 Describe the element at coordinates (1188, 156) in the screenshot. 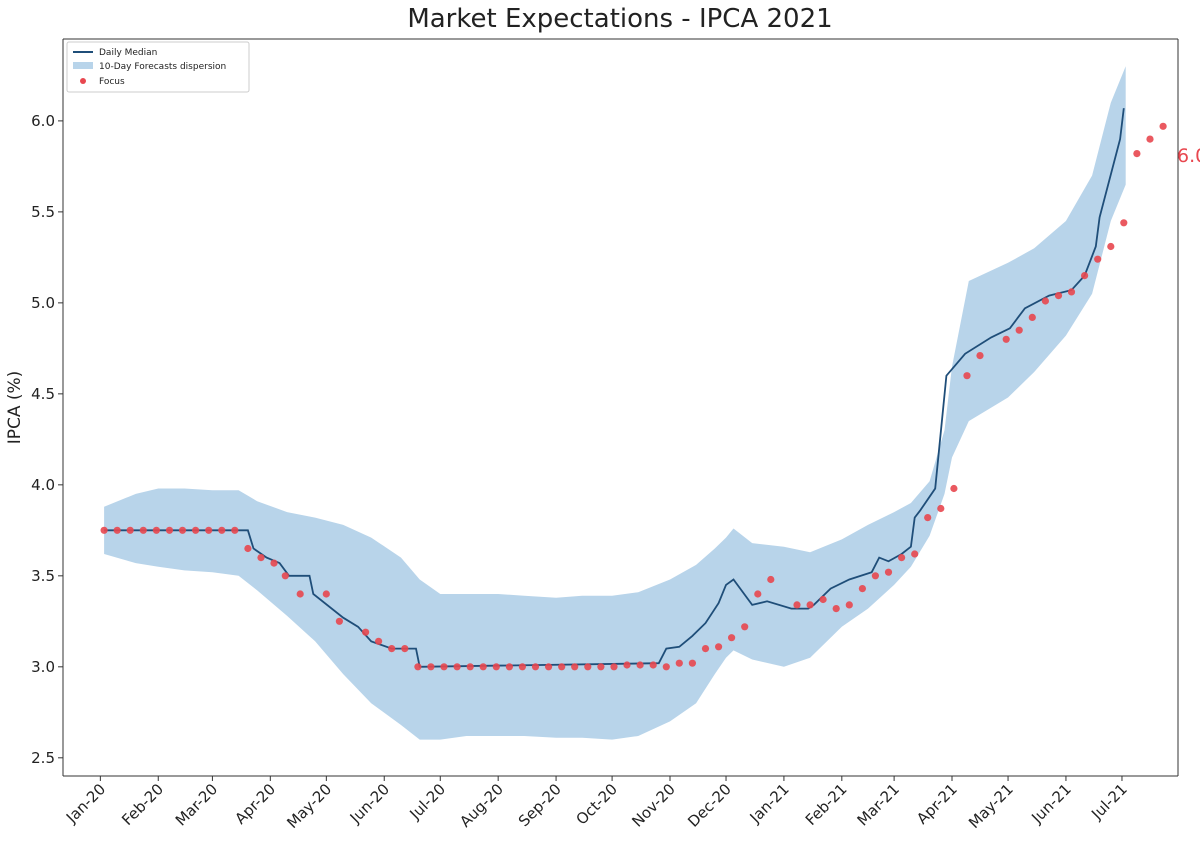

I see `end-value-label: 6.07` at that location.